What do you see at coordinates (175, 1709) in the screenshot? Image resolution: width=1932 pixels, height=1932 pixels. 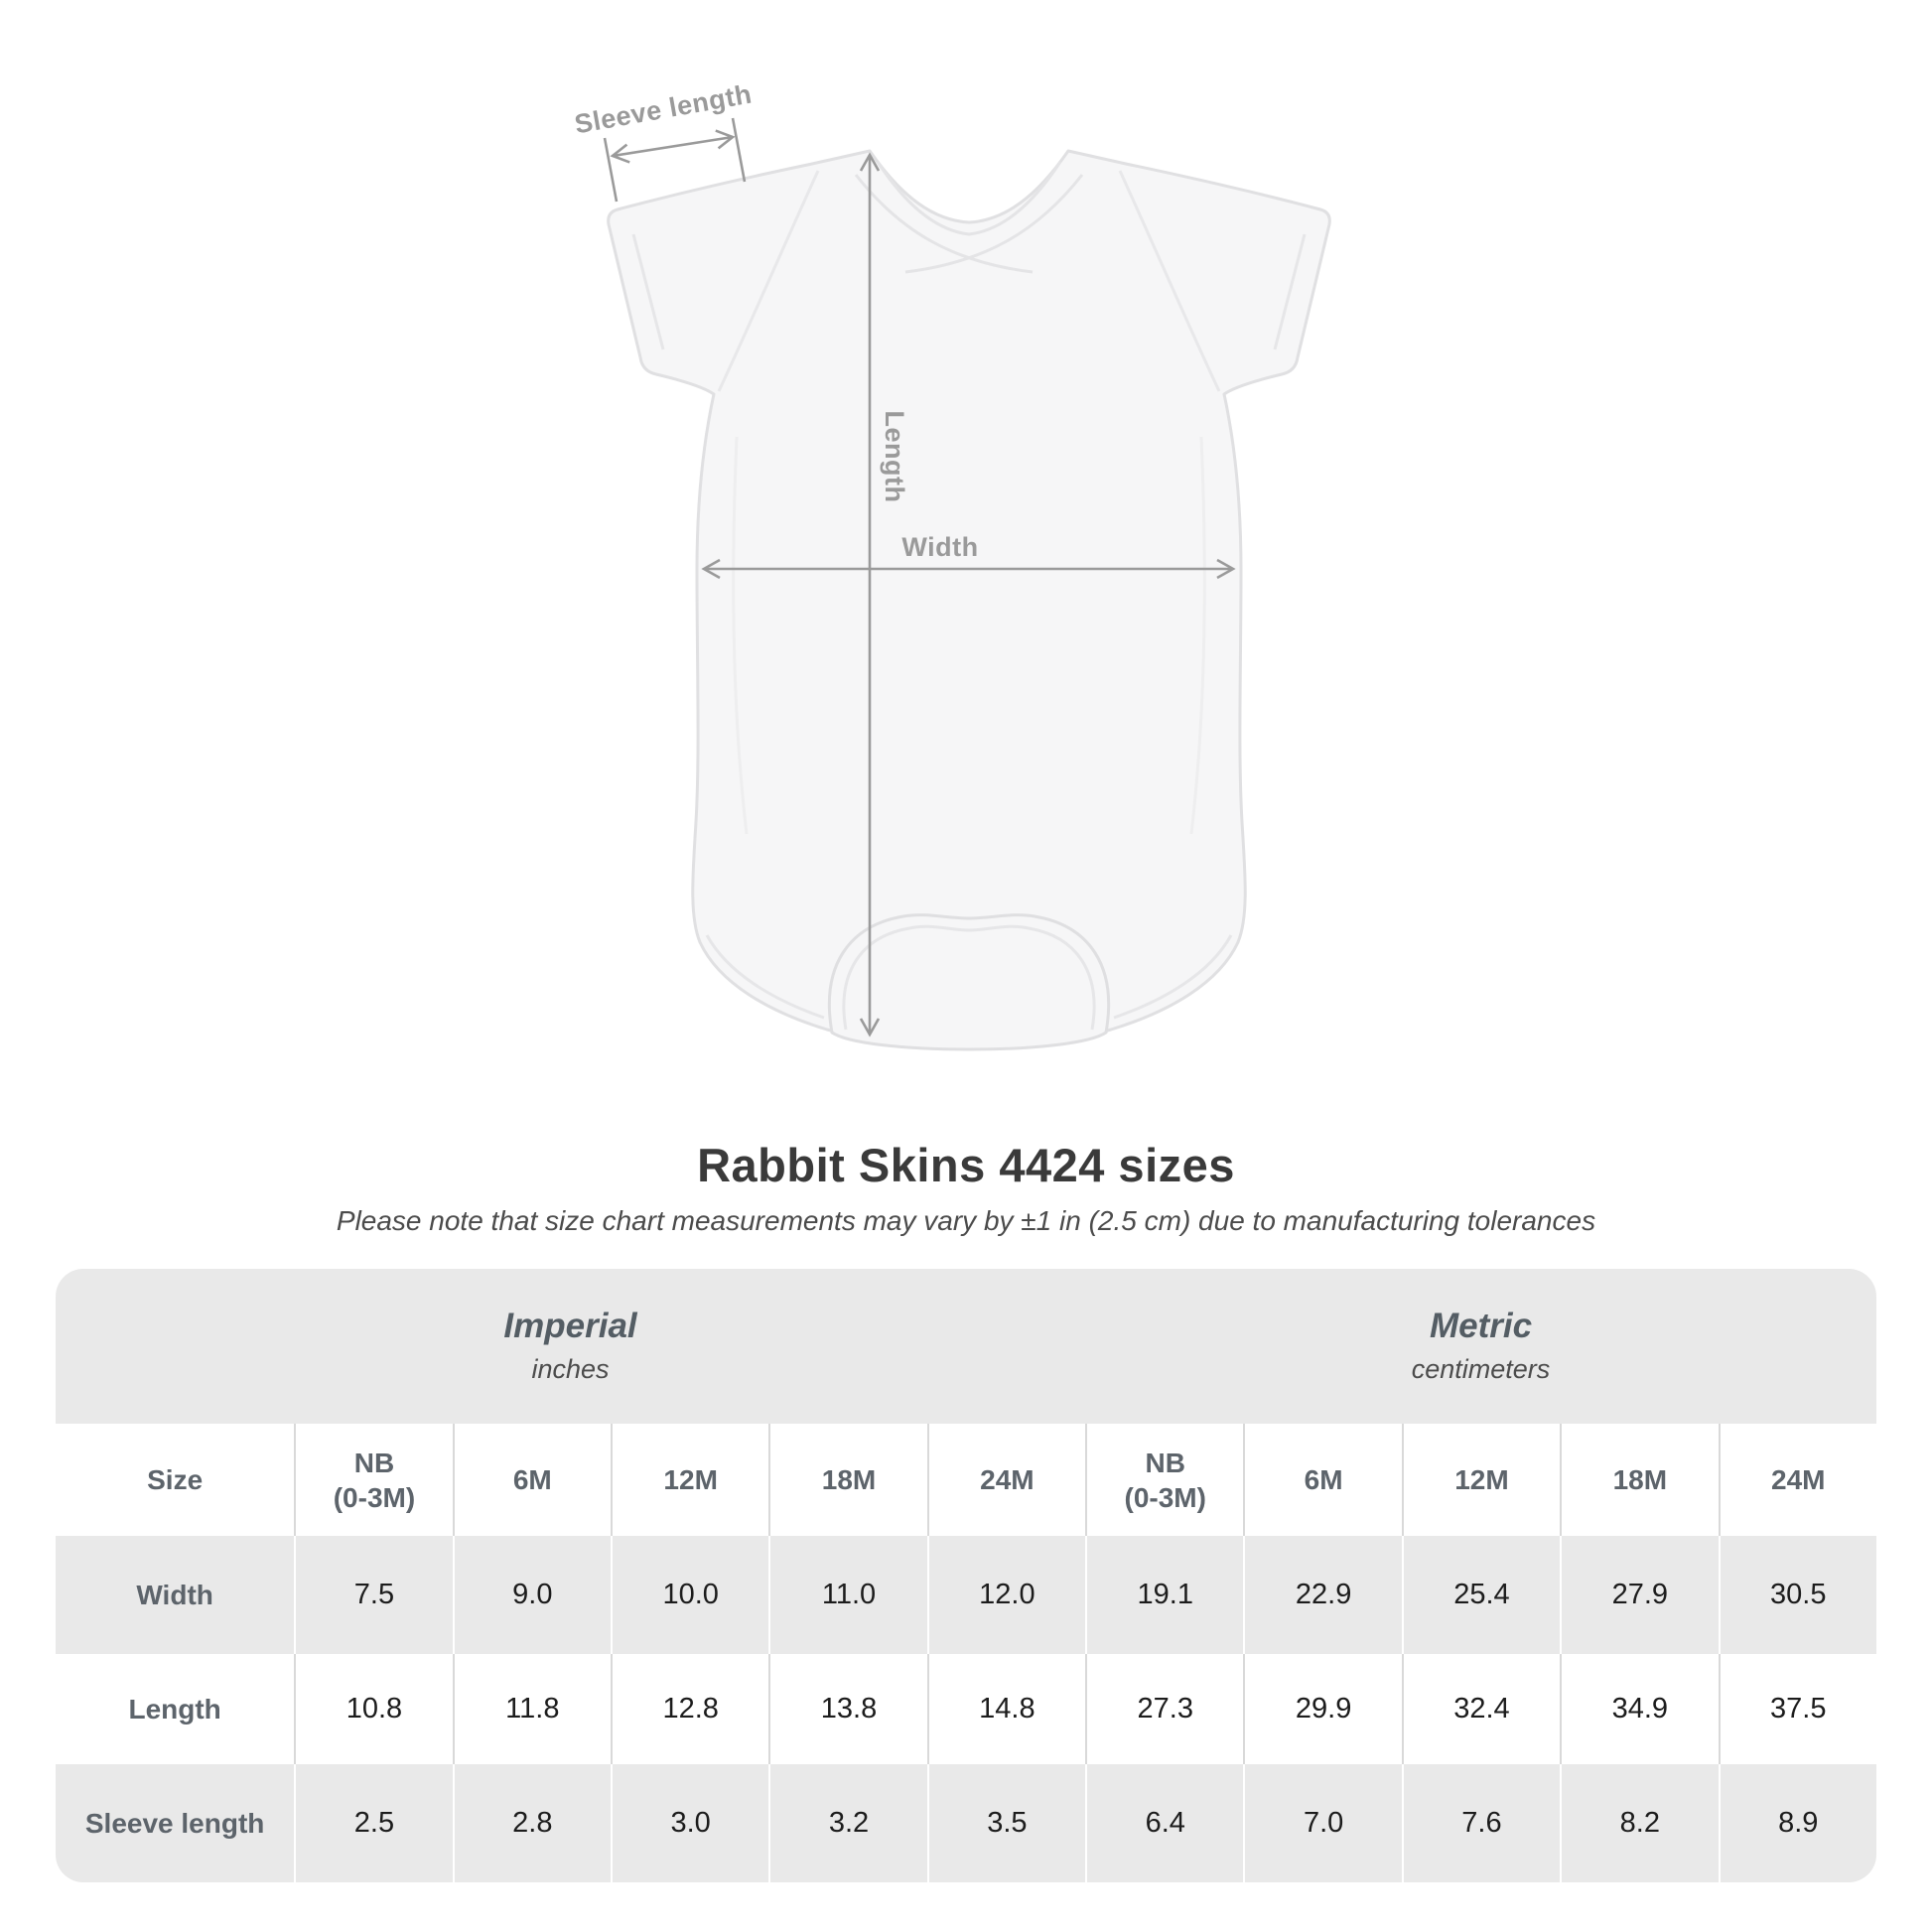 I see `row-label-length: Length` at bounding box center [175, 1709].